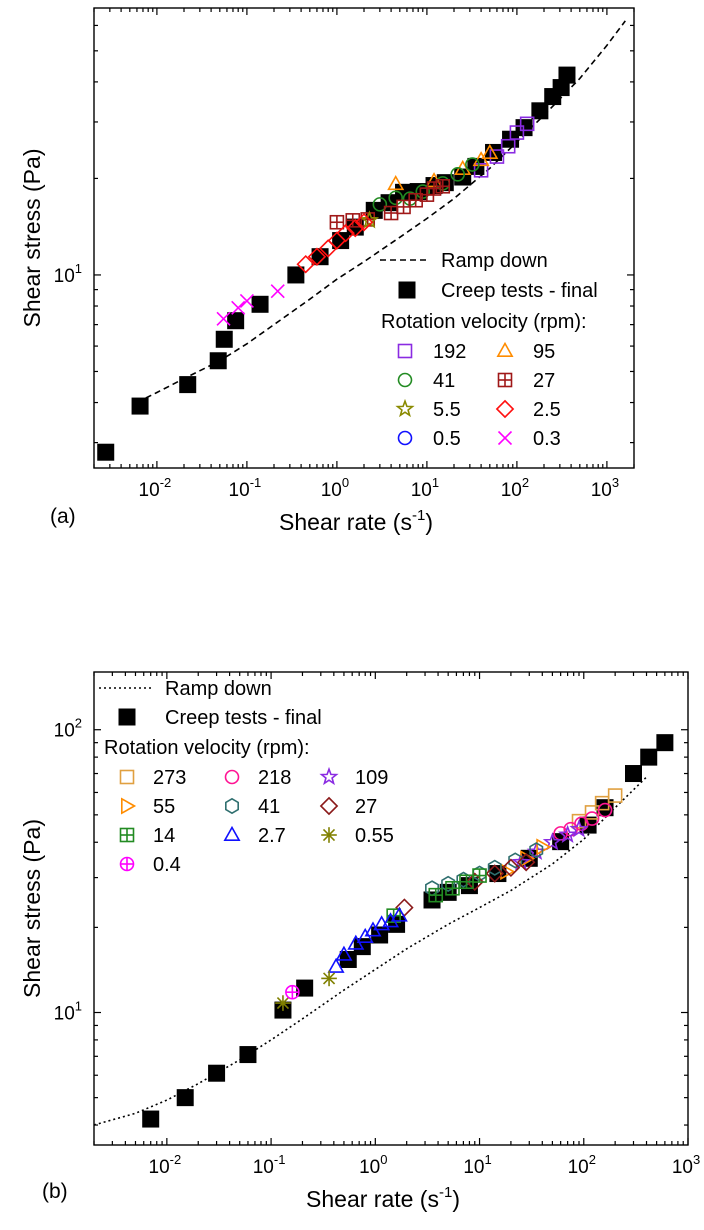  Describe the element at coordinates (164, 836) in the screenshot. I see `legend-label-14: 14` at that location.